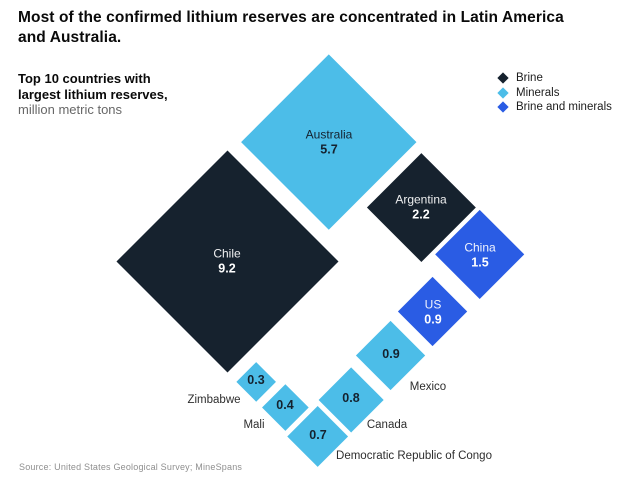  What do you see at coordinates (421, 214) in the screenshot?
I see `value-label: 2.2` at bounding box center [421, 214].